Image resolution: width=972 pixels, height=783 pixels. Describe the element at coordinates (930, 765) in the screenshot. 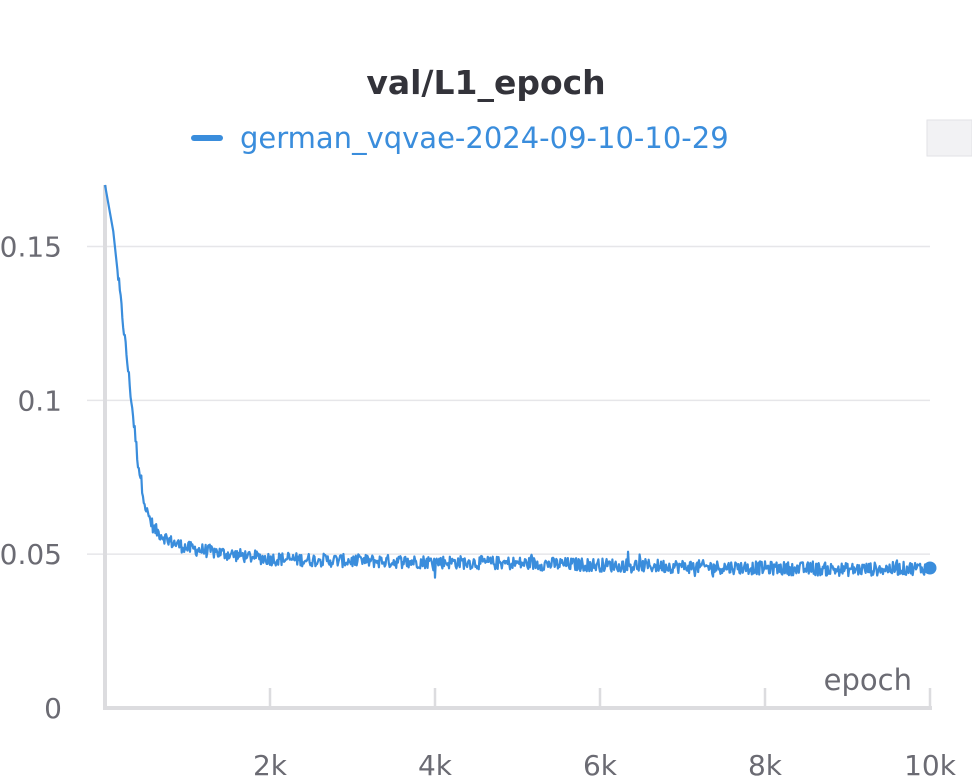

I see `x-tick-label: 10k` at that location.